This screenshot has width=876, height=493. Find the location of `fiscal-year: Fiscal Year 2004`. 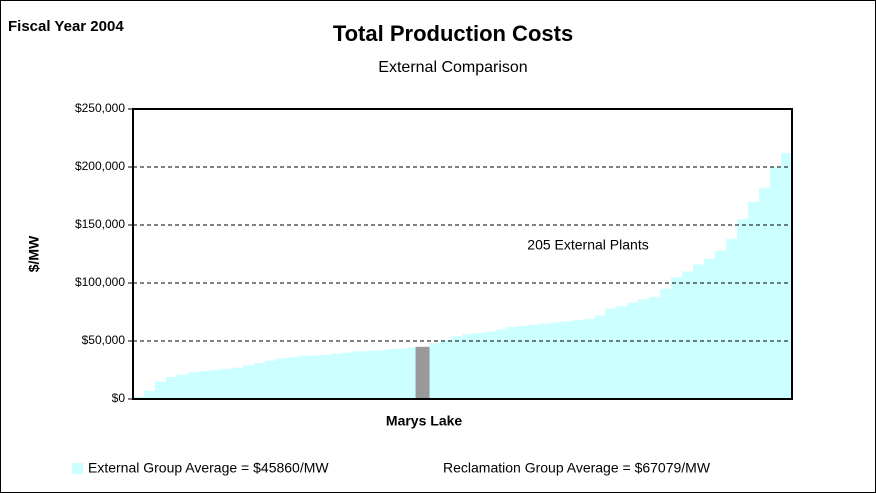

fiscal-year: Fiscal Year 2004 is located at coordinates (66, 26).